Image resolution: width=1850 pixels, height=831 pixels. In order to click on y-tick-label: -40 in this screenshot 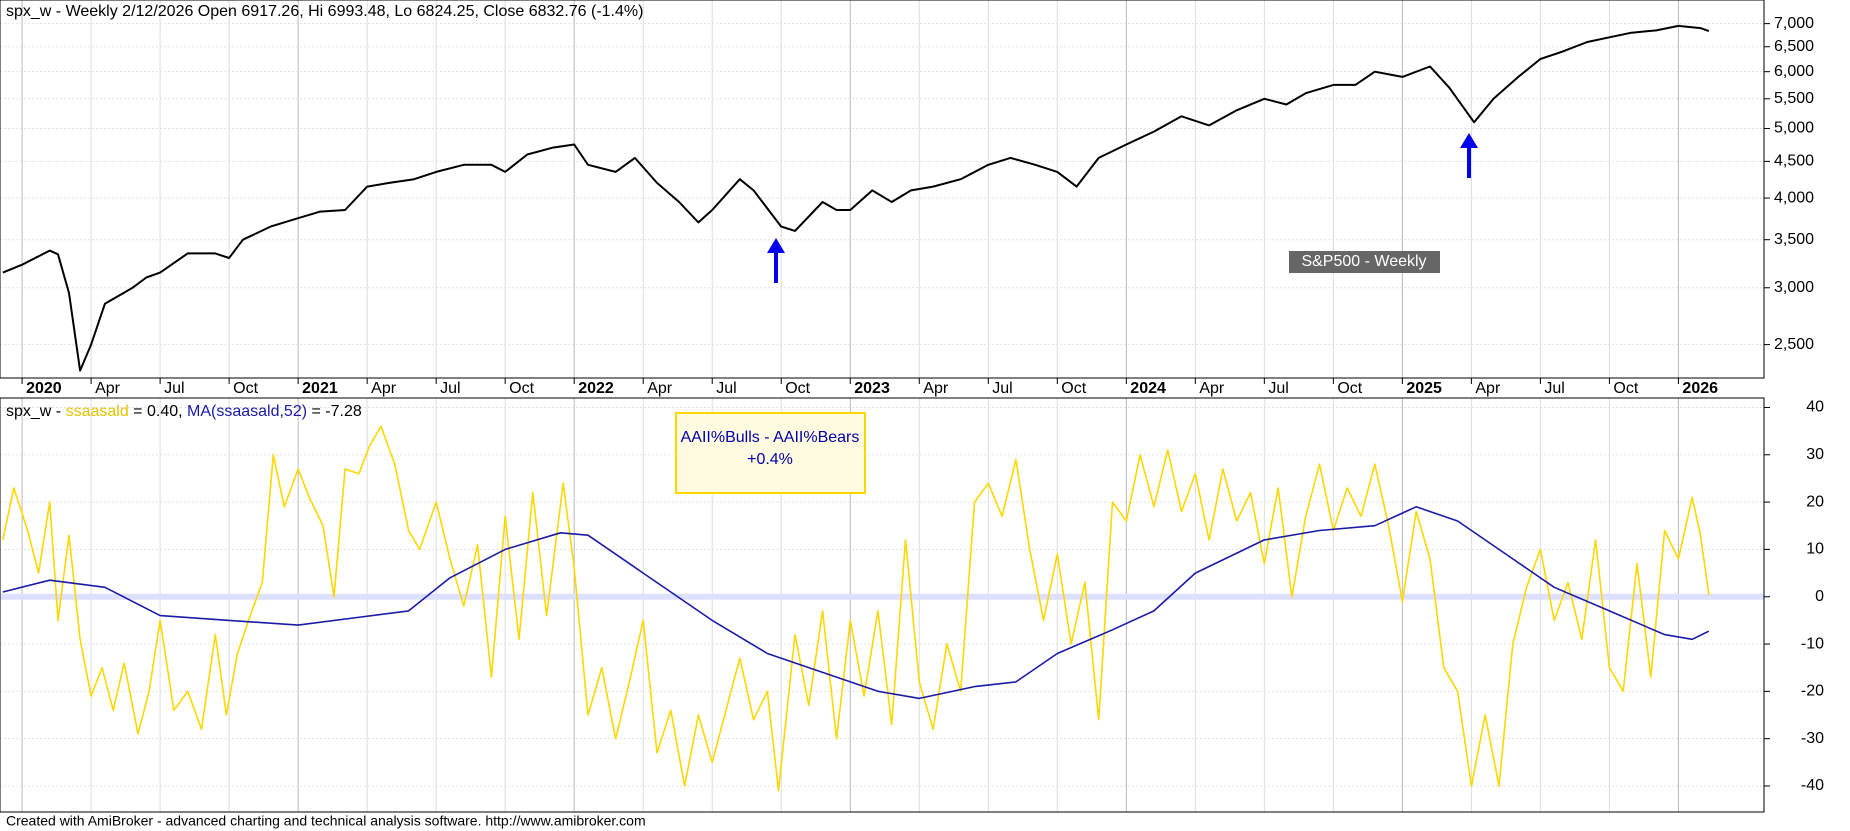, I will do `click(1812, 785)`.